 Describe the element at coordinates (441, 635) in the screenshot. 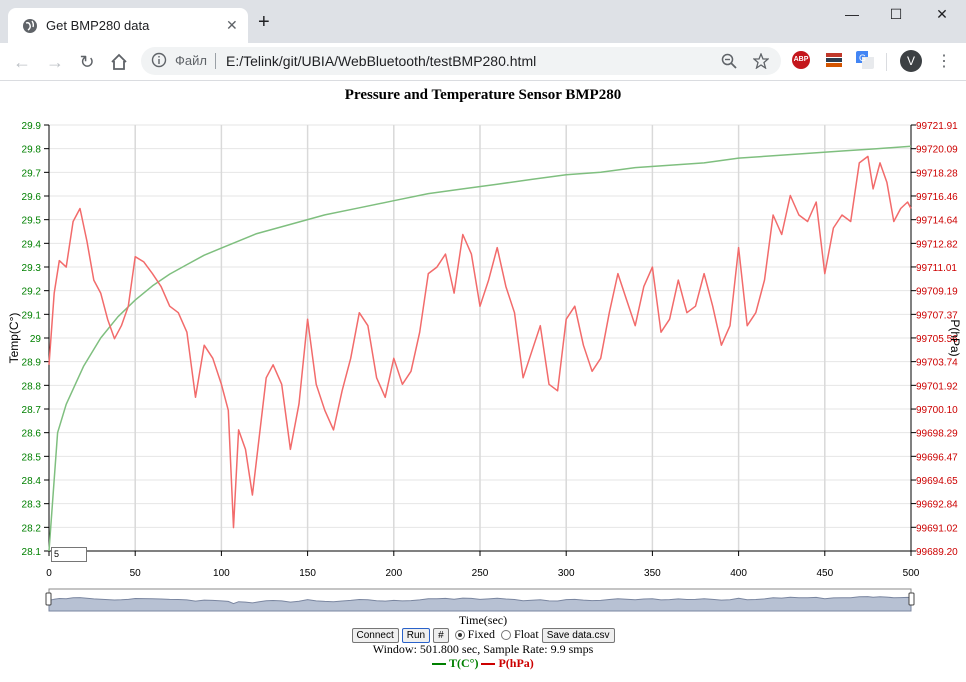

I see `hash-button: #` at that location.